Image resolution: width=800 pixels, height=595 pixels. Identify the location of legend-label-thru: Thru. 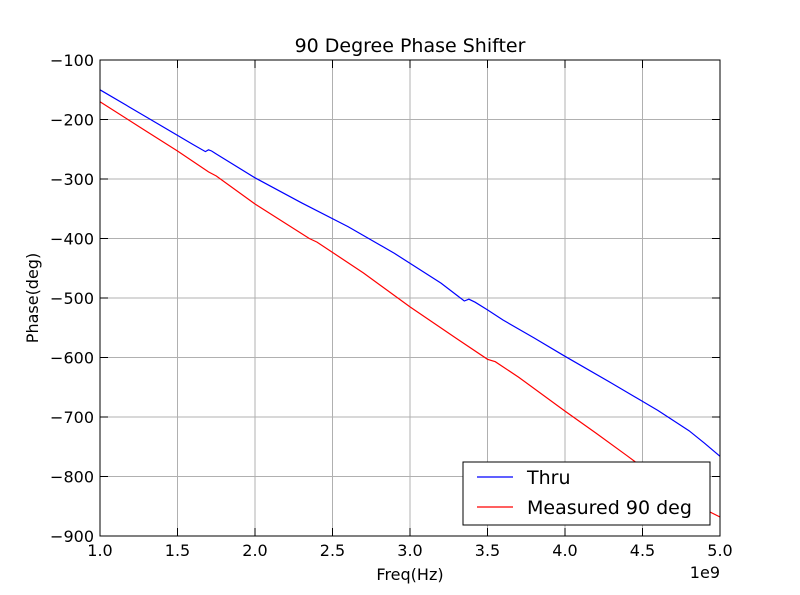
(548, 478).